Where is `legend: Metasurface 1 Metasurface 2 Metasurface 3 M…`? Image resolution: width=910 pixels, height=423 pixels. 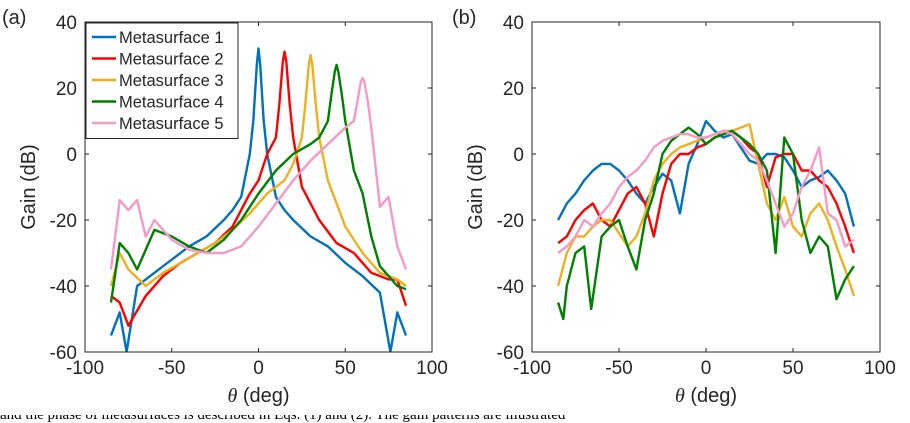 legend: Metasurface 1 Metasurface 2 Metasurface 3 M… is located at coordinates (162, 80).